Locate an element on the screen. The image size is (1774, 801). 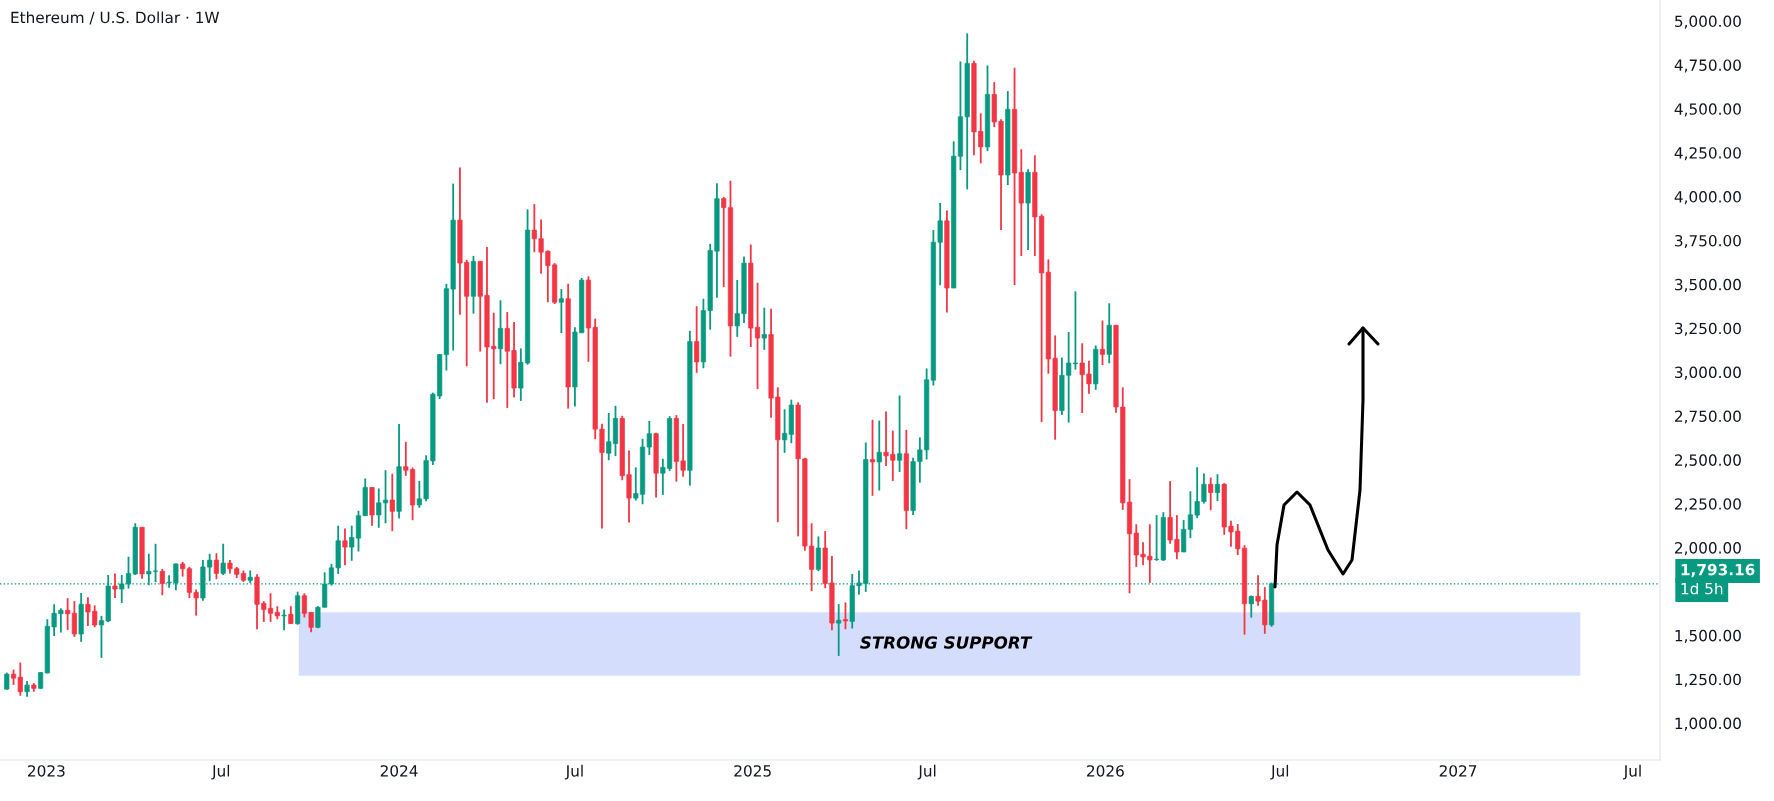
y-tick-label: 5,000.00 is located at coordinates (1708, 22).